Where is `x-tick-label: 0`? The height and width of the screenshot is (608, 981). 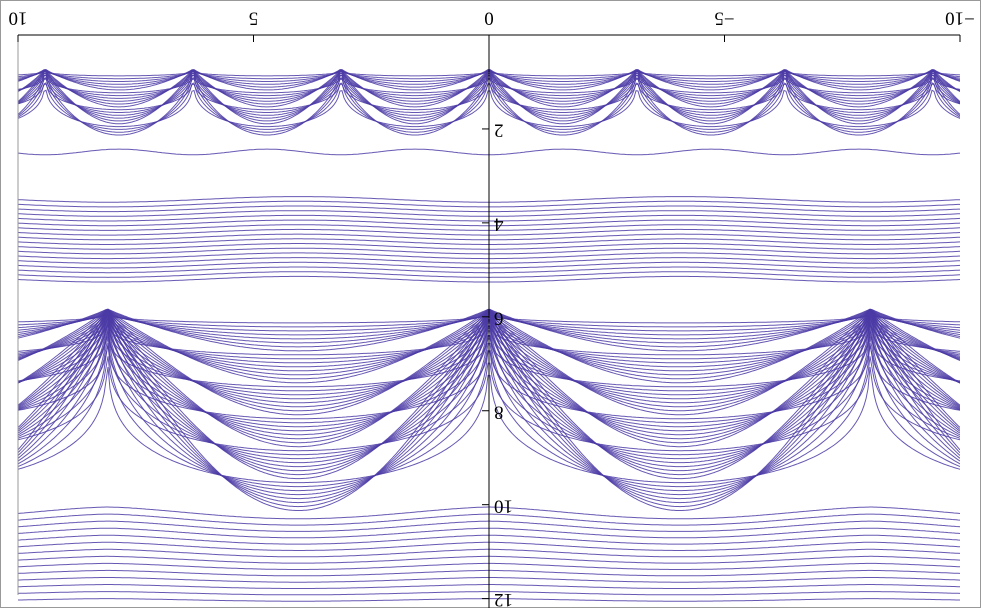
x-tick-label: 0 is located at coordinates (489, 18).